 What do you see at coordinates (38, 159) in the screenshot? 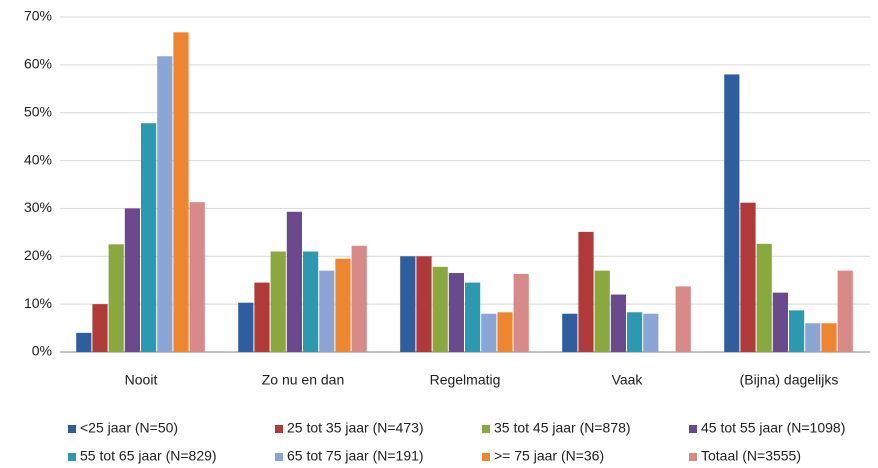
I see `y-tick-label: 40%` at bounding box center [38, 159].